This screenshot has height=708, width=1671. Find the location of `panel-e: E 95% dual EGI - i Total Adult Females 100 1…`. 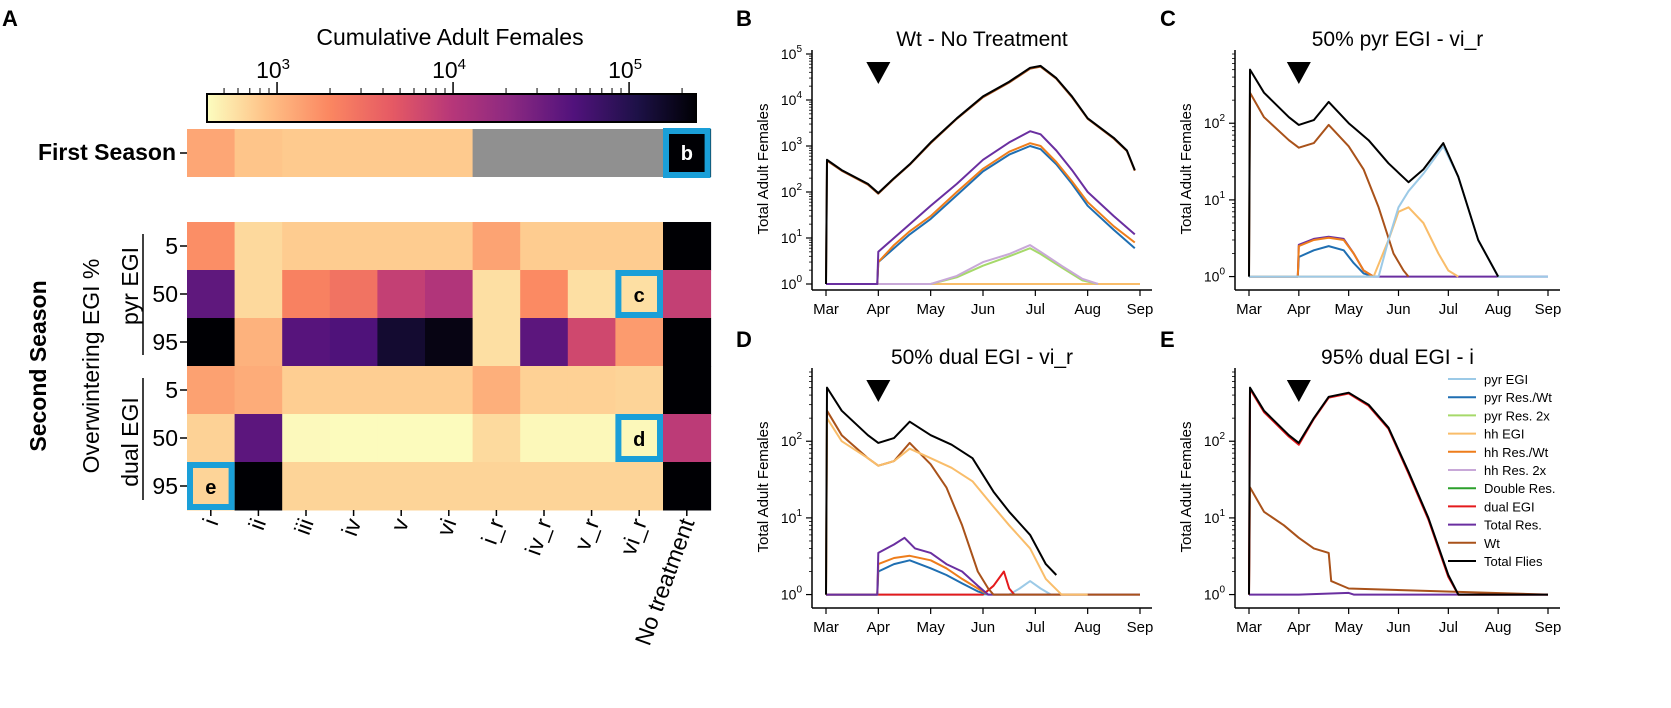

panel-e: E 95% dual EGI - i Total Adult Females 100 1… is located at coordinates (1360, 481).